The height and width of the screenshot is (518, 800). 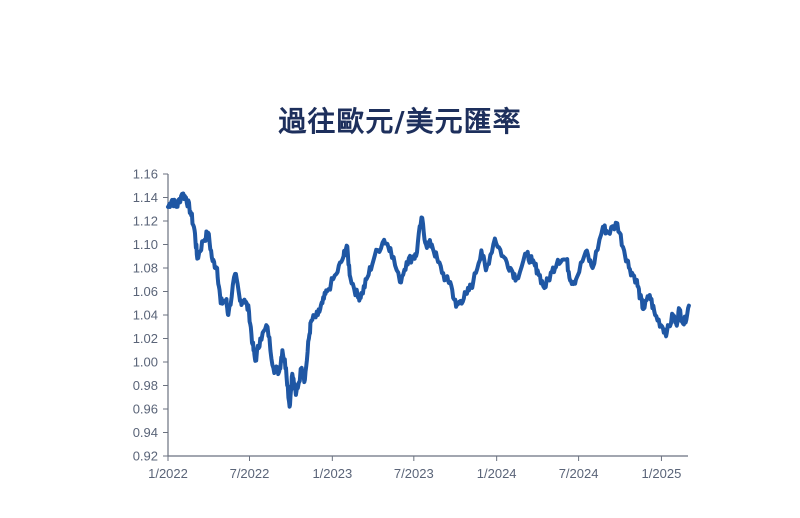 What do you see at coordinates (145, 291) in the screenshot?
I see `y-tick-label: 1.06` at bounding box center [145, 291].